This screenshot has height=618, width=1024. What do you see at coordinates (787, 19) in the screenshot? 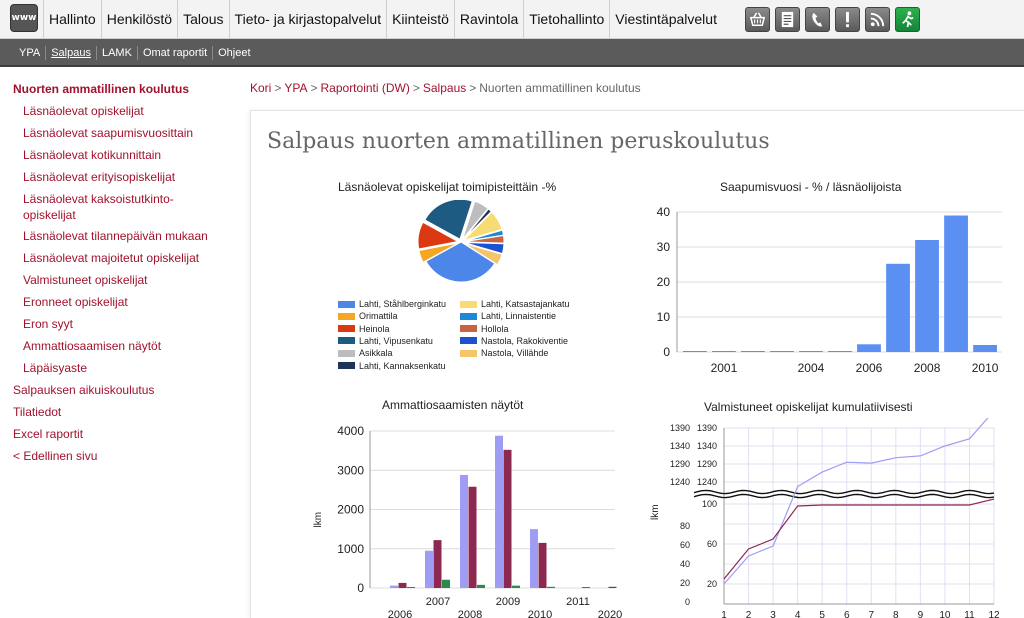
I see `document-icon` at bounding box center [787, 19].